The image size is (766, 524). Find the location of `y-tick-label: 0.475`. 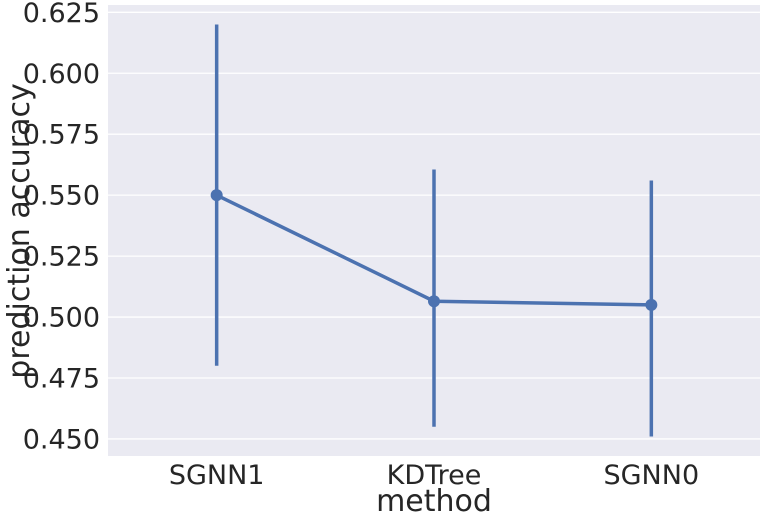

y-tick-label: 0.475 is located at coordinates (61, 378).